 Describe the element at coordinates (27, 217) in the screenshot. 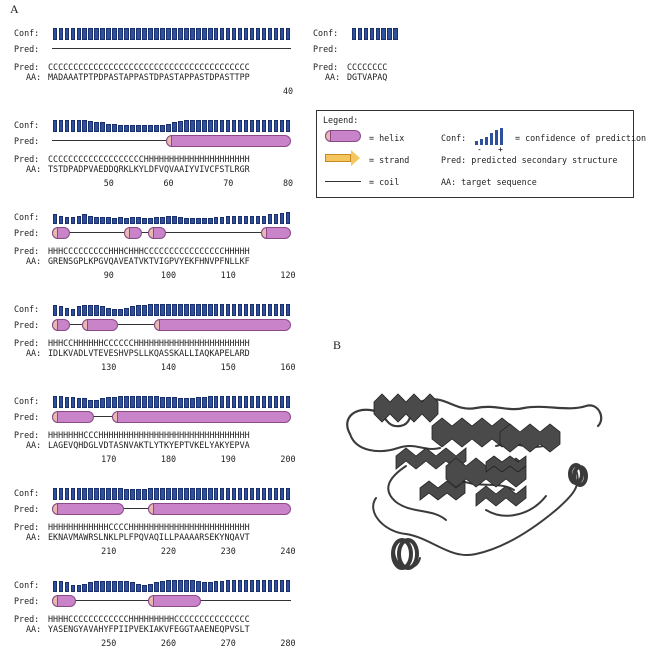

I see `conf-label: Conf:` at that location.